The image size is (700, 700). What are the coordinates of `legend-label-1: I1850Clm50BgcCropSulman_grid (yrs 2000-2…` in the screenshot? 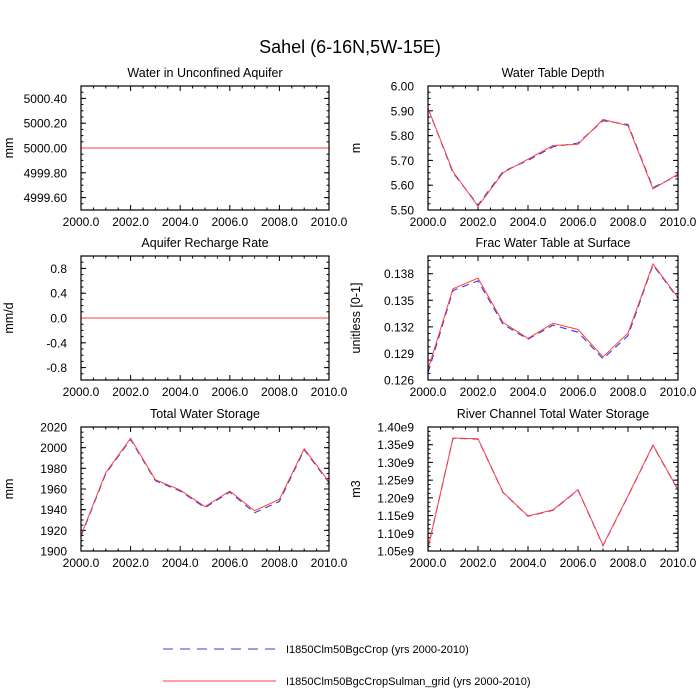 It's located at (408, 682).